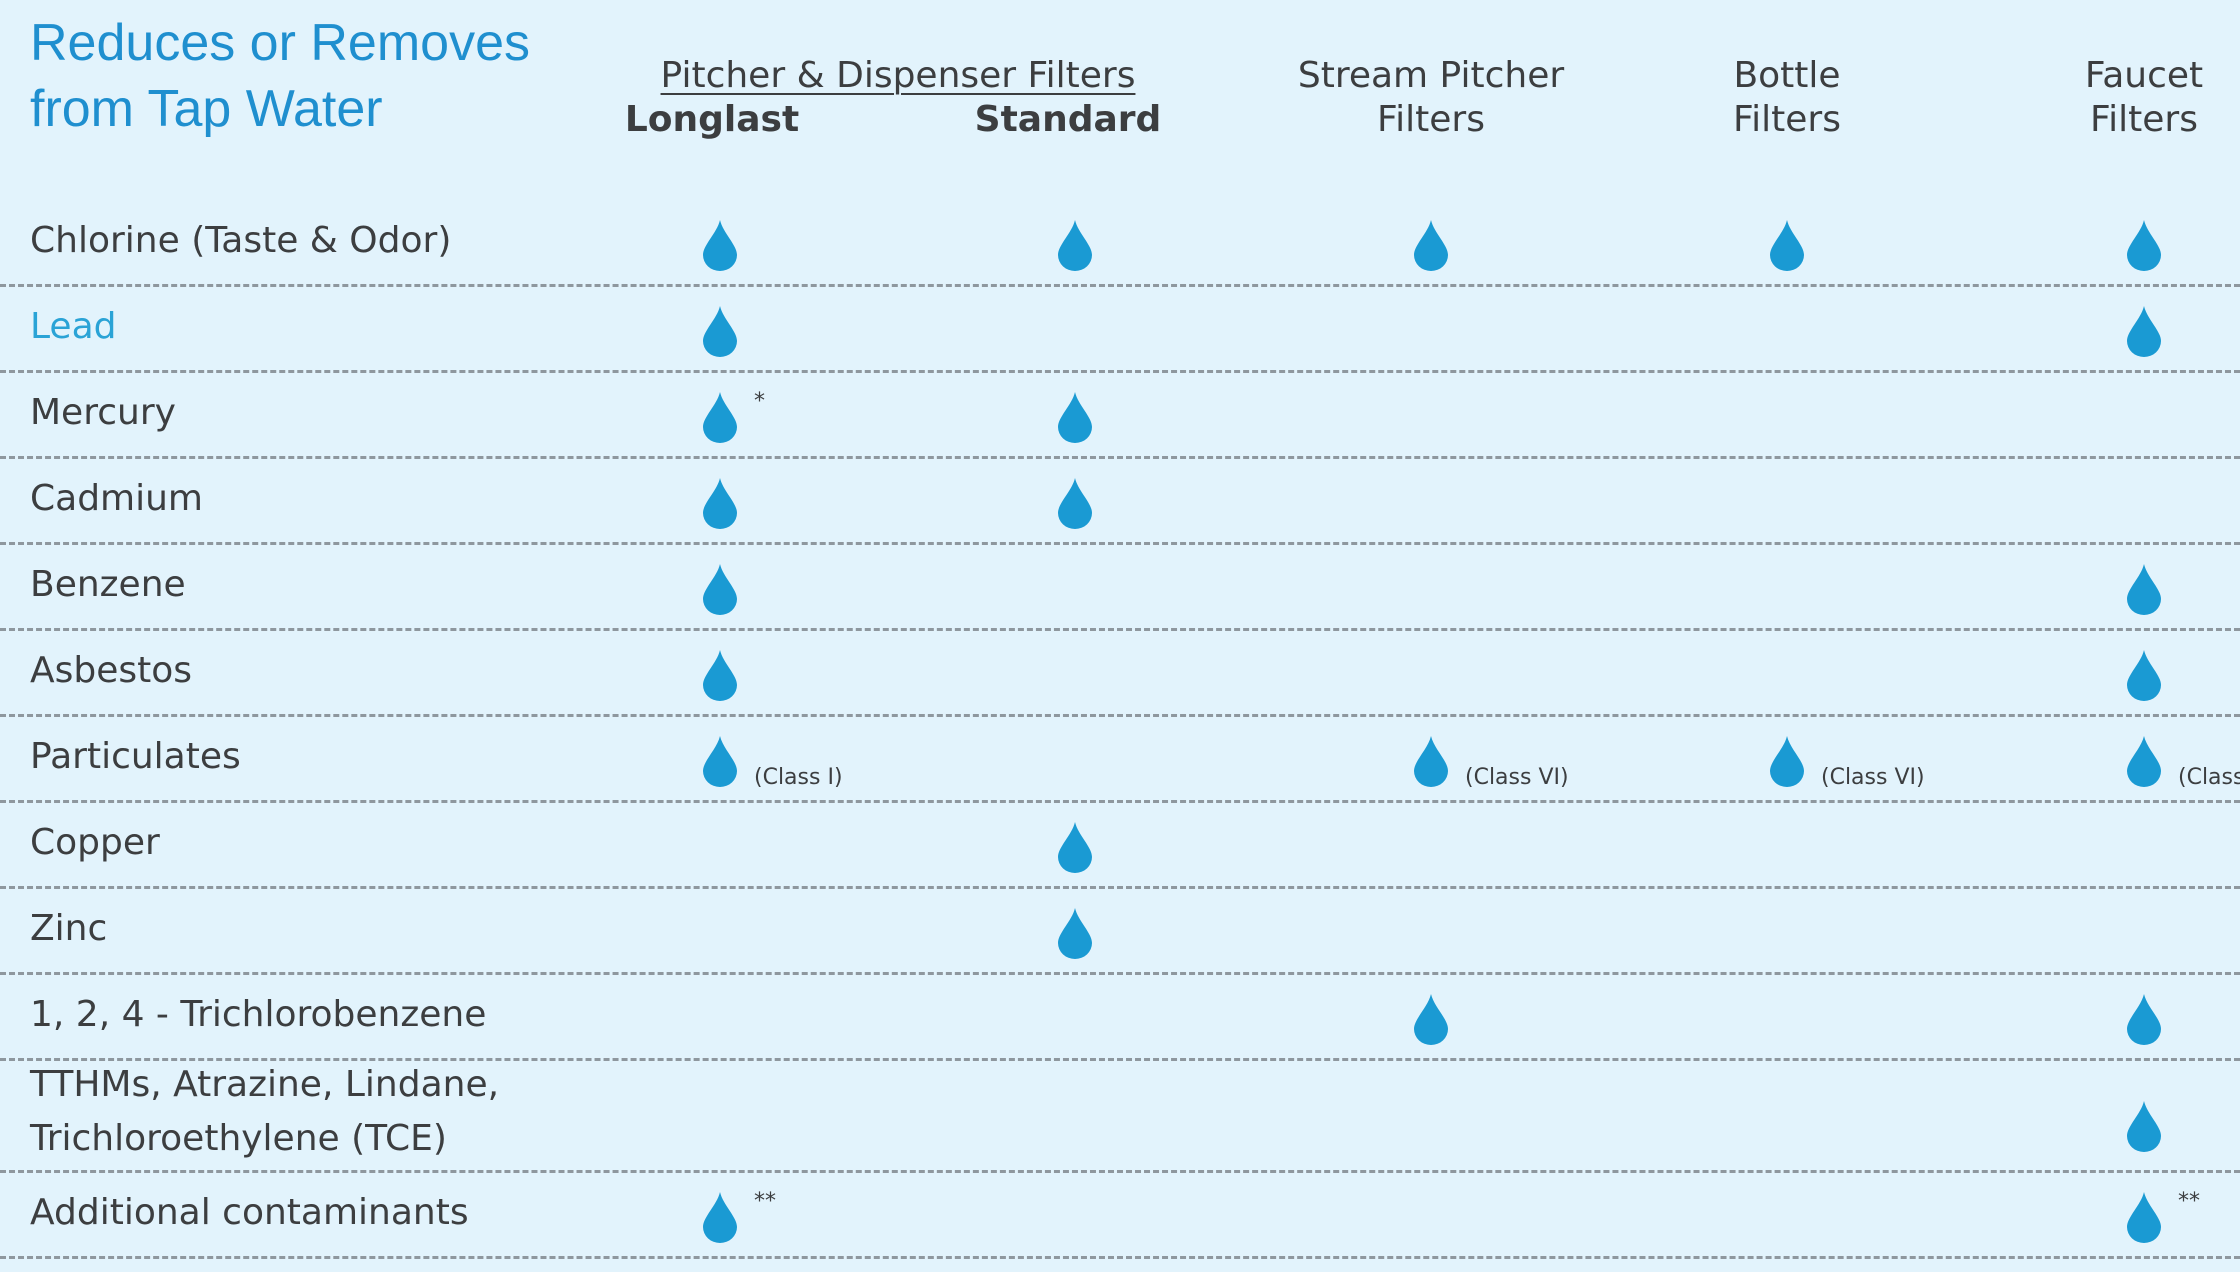 This screenshot has width=2240, height=1272. I want to click on table-row: Benzene, so click(1120, 587).